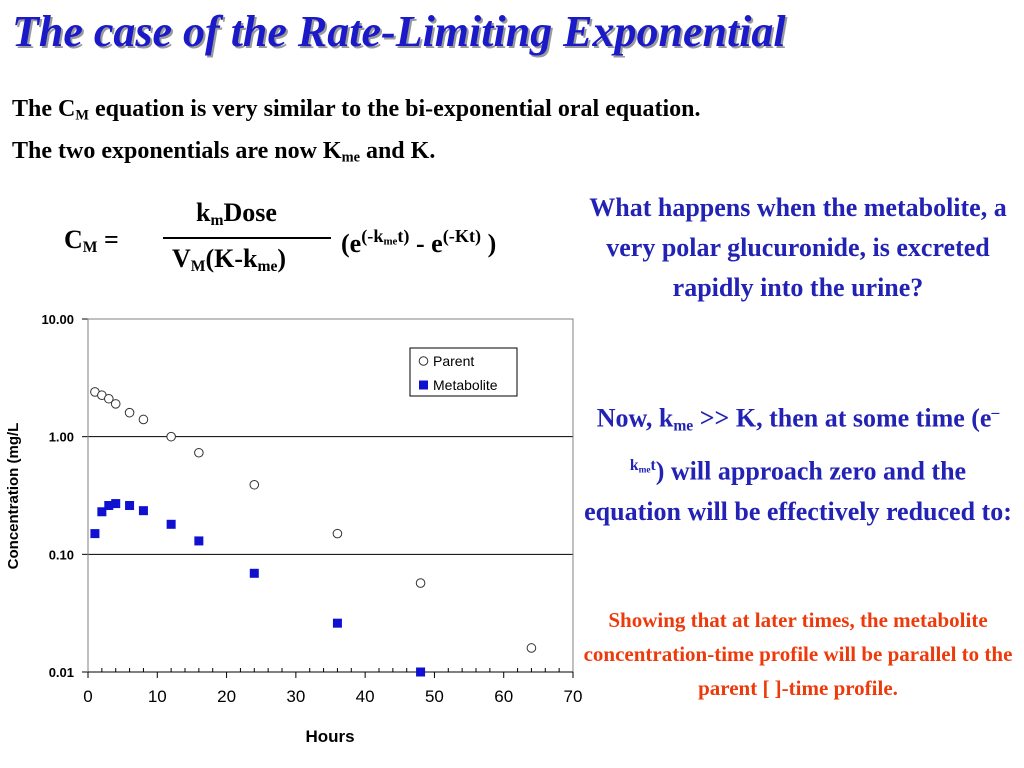 This screenshot has width=1024, height=768. I want to click on x-tick-label: 30, so click(295, 696).